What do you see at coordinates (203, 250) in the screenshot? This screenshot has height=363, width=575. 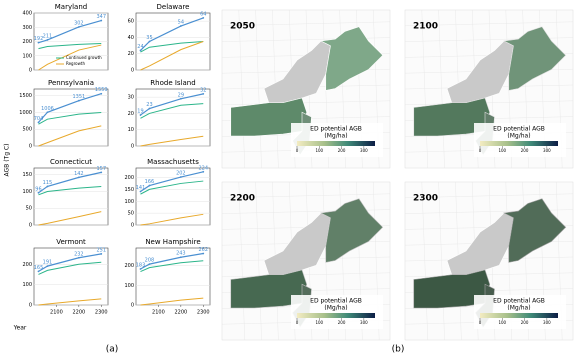 I see `data-label: 262` at bounding box center [203, 250].